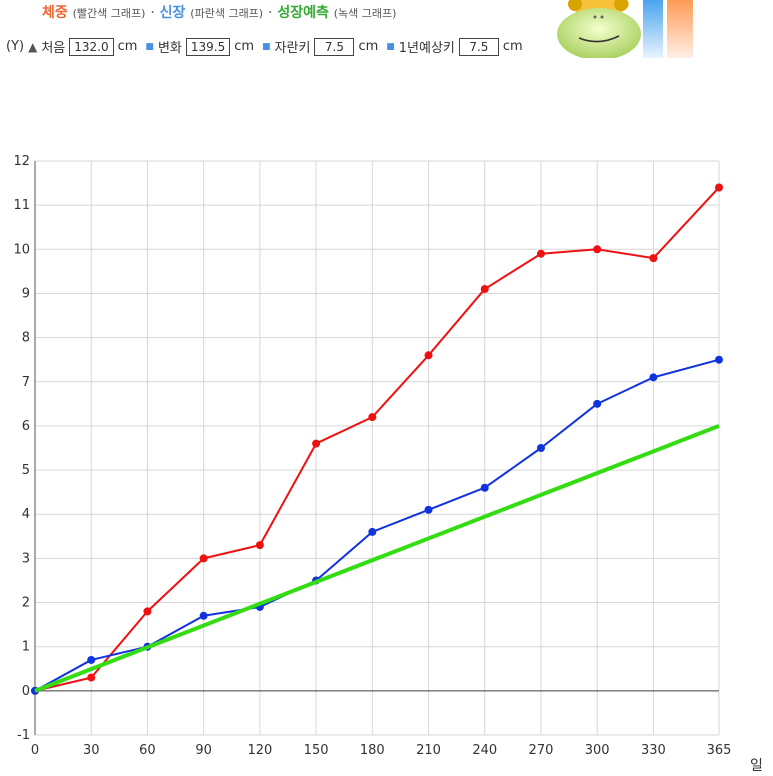  Describe the element at coordinates (127, 46) in the screenshot. I see `start-unit: cm` at that location.